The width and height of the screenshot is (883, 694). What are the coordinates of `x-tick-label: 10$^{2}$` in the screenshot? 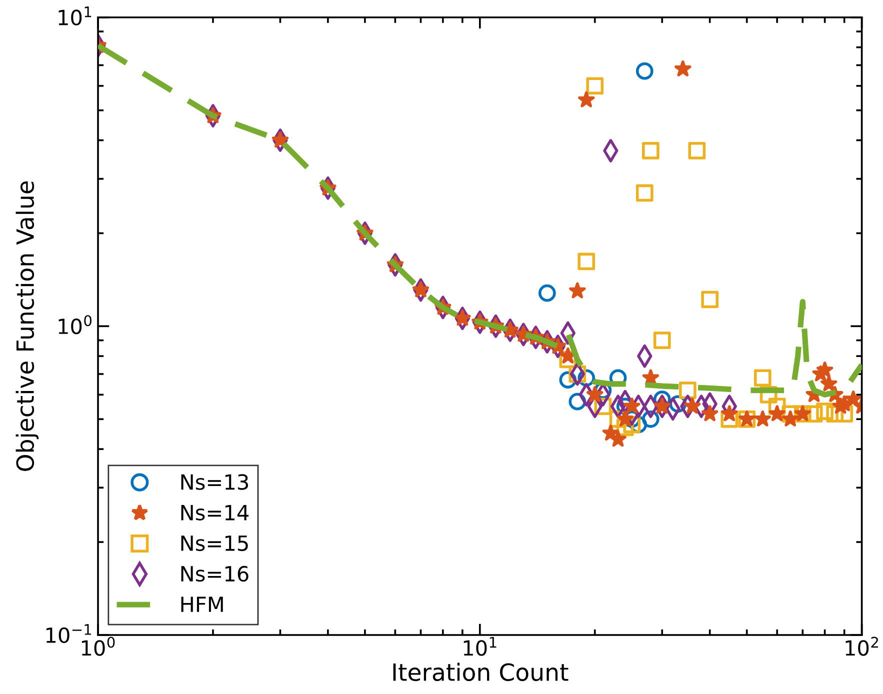 It's located at (862, 646).